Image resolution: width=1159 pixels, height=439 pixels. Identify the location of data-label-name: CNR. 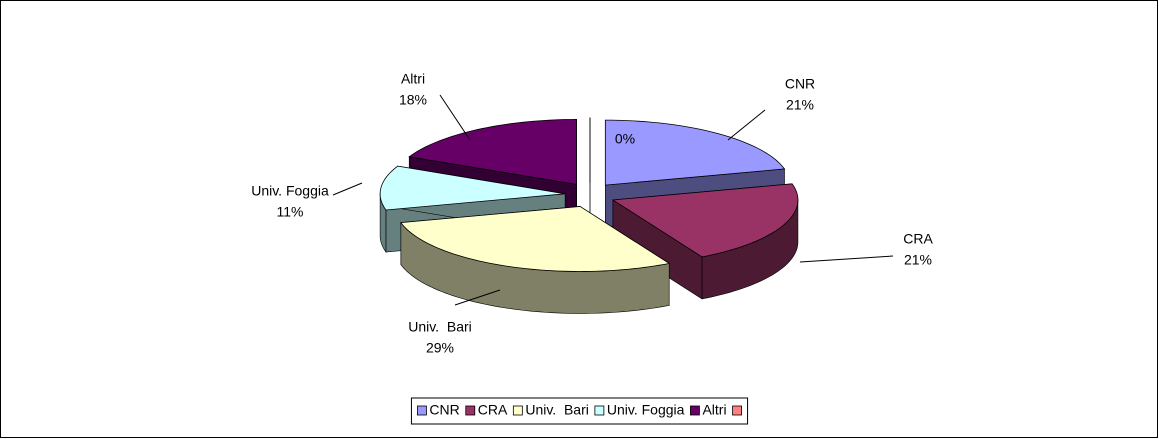
(800, 84).